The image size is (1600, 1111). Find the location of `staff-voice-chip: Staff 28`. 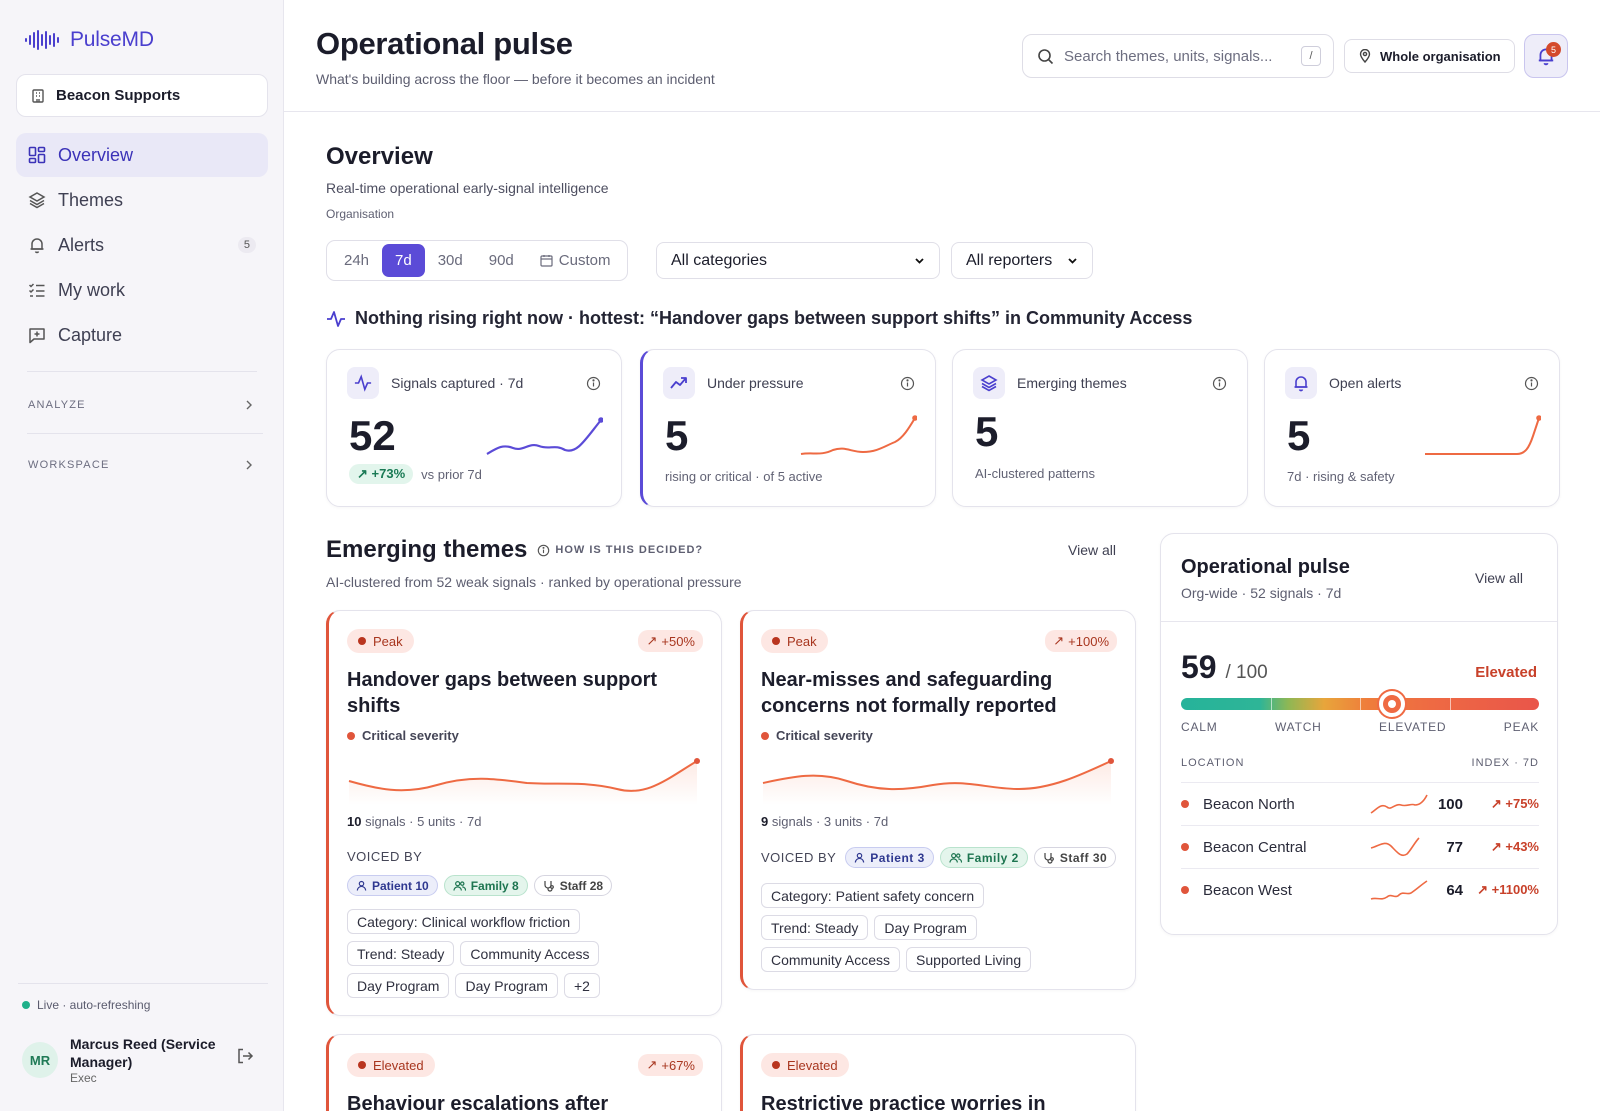

staff-voice-chip: Staff 28 is located at coordinates (573, 885).